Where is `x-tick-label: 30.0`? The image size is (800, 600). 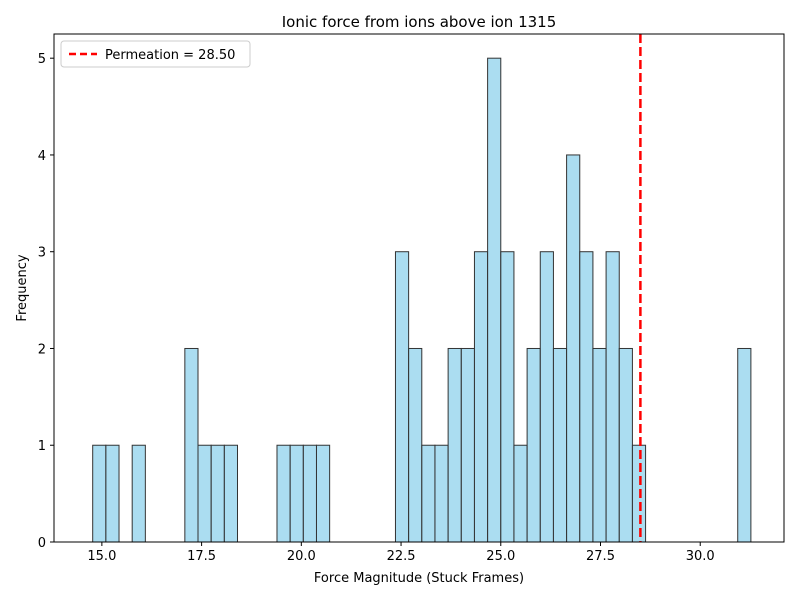 x-tick-label: 30.0 is located at coordinates (700, 556).